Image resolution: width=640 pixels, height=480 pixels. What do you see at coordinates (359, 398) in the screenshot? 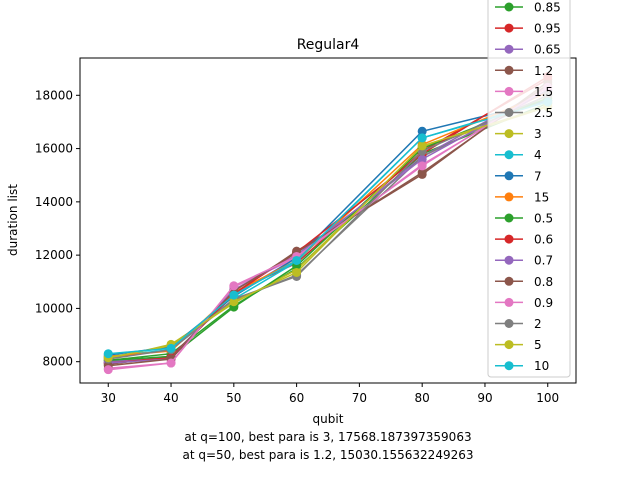
I see `x-tick-label: 70` at bounding box center [359, 398].